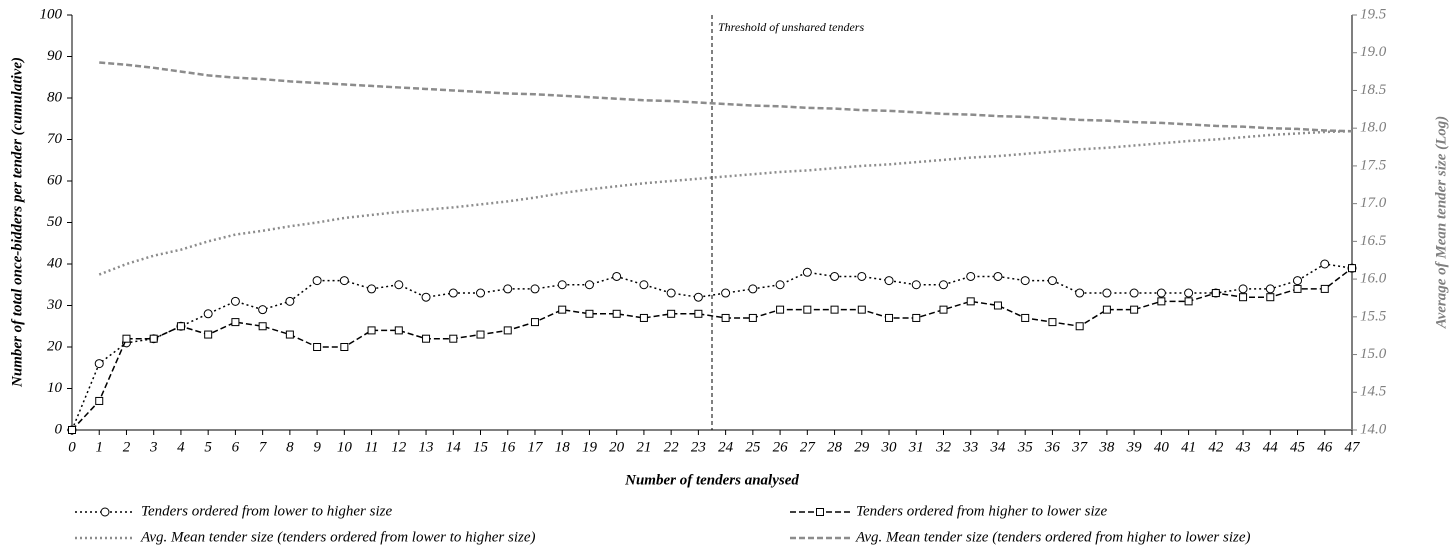  I want to click on x-tick-label: 39, so click(1134, 447).